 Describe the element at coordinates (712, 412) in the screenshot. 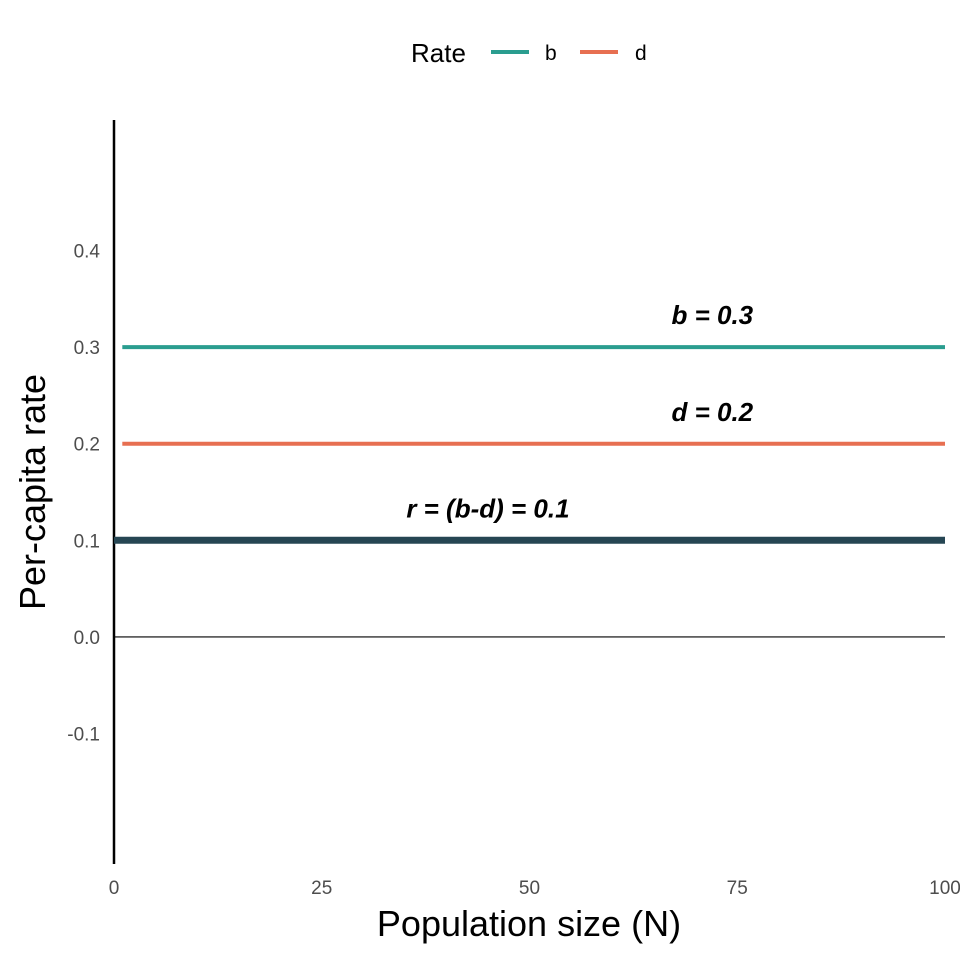

I see `annotation-label: d = 0.2` at that location.